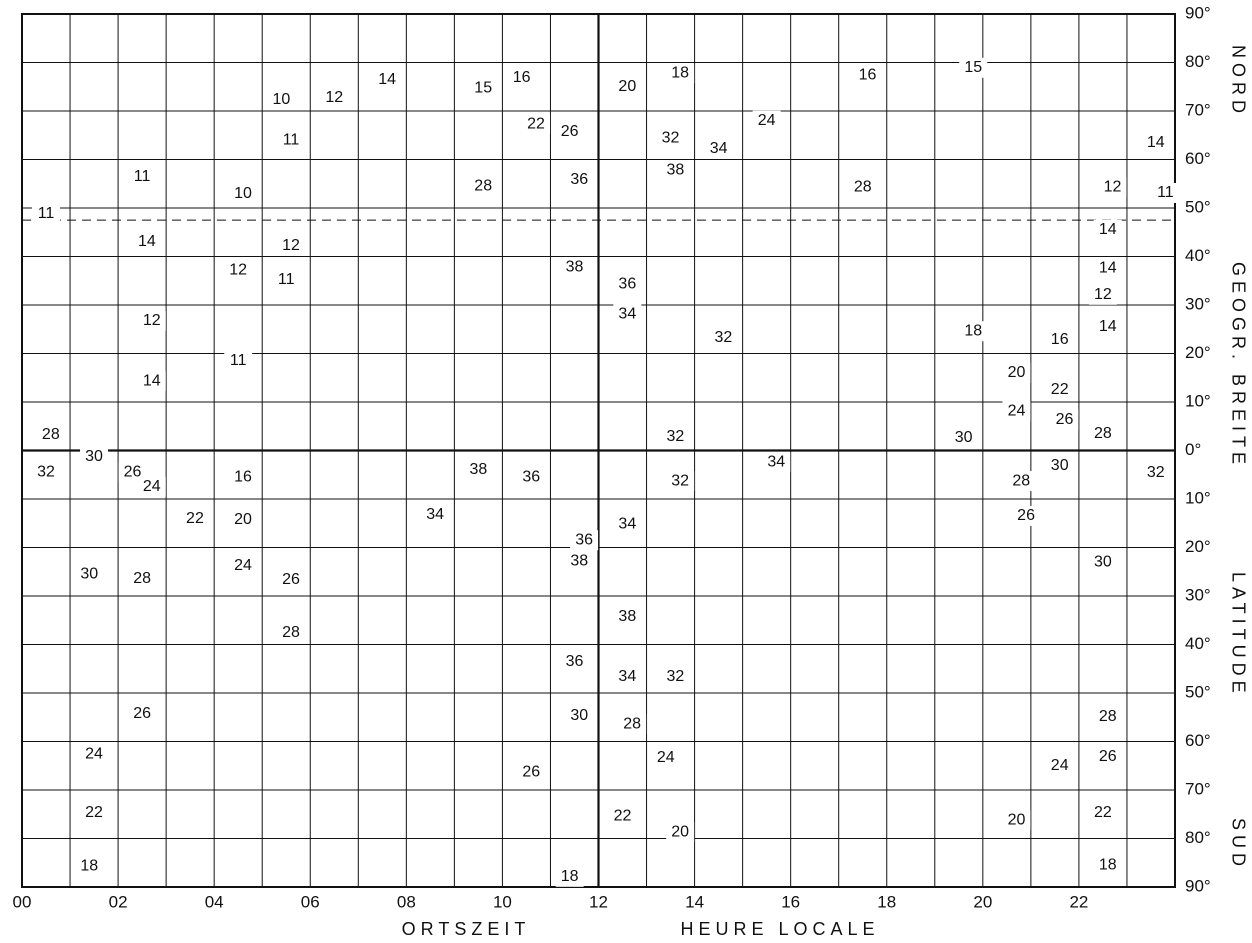 The width and height of the screenshot is (1252, 943). What do you see at coordinates (118, 901) in the screenshot?
I see `x-tick-label: 02` at bounding box center [118, 901].